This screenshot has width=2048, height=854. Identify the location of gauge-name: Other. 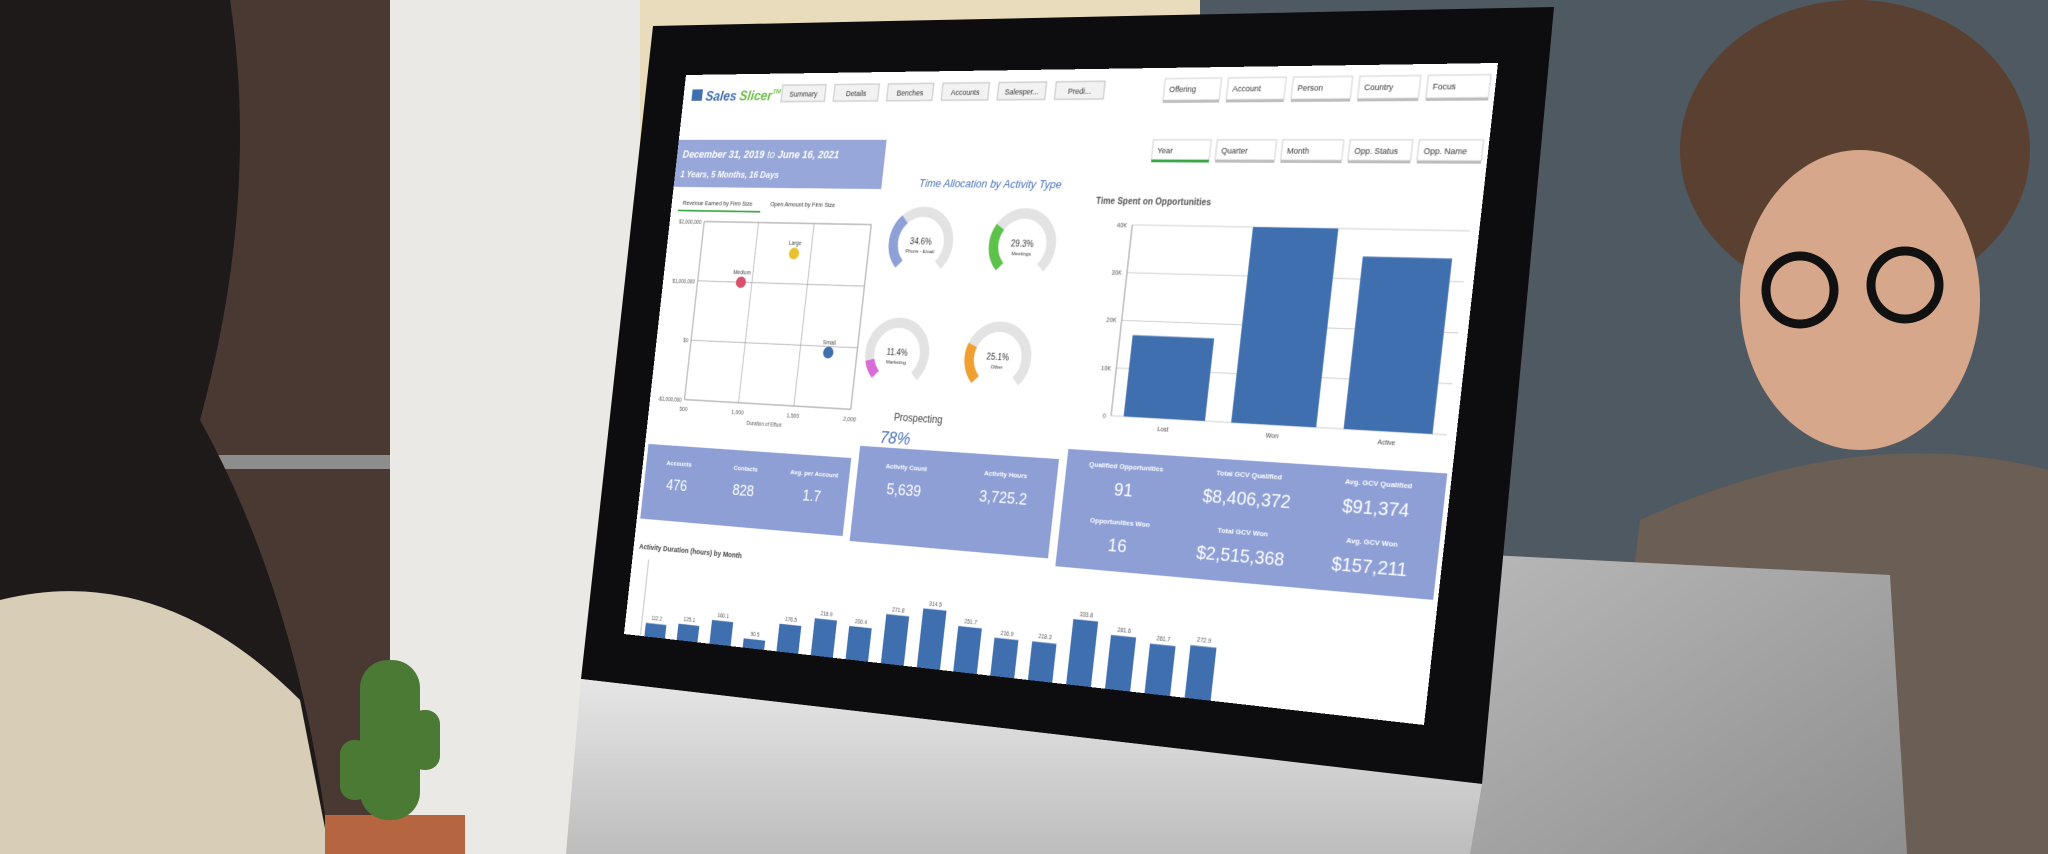
(996, 366).